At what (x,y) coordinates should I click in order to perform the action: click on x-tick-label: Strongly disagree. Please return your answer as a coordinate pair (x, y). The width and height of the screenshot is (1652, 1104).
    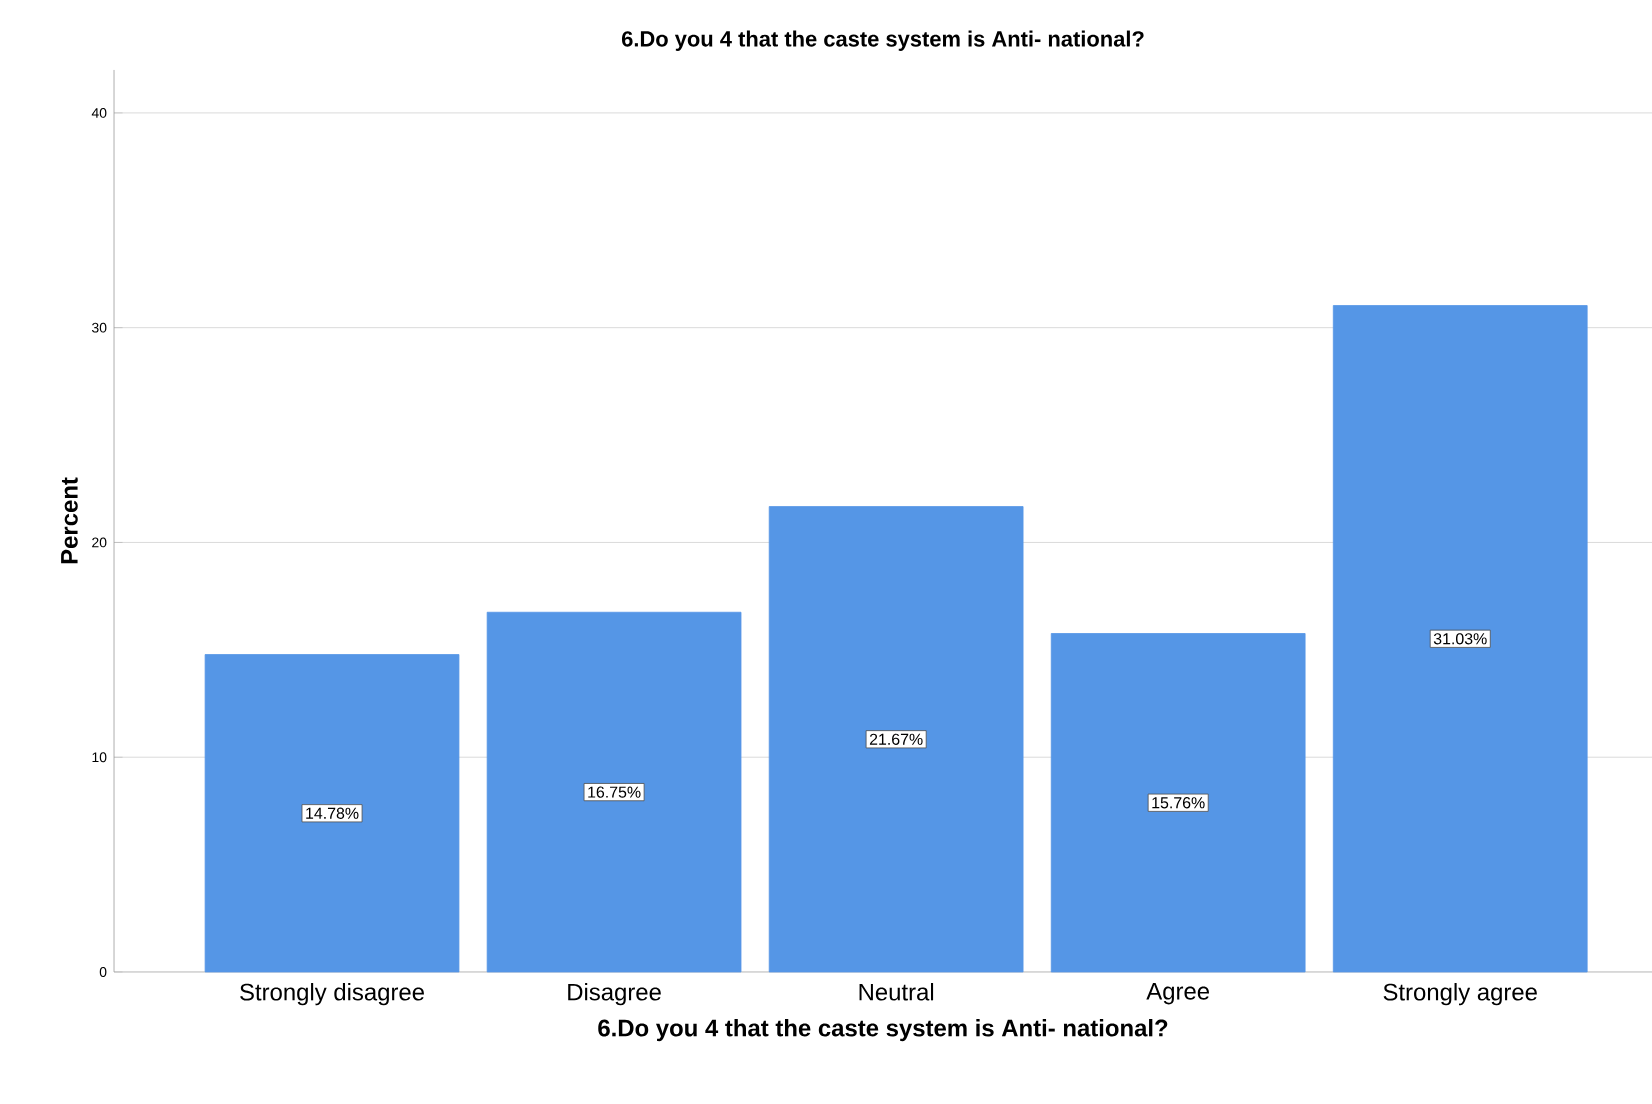
    Looking at the image, I should click on (332, 994).